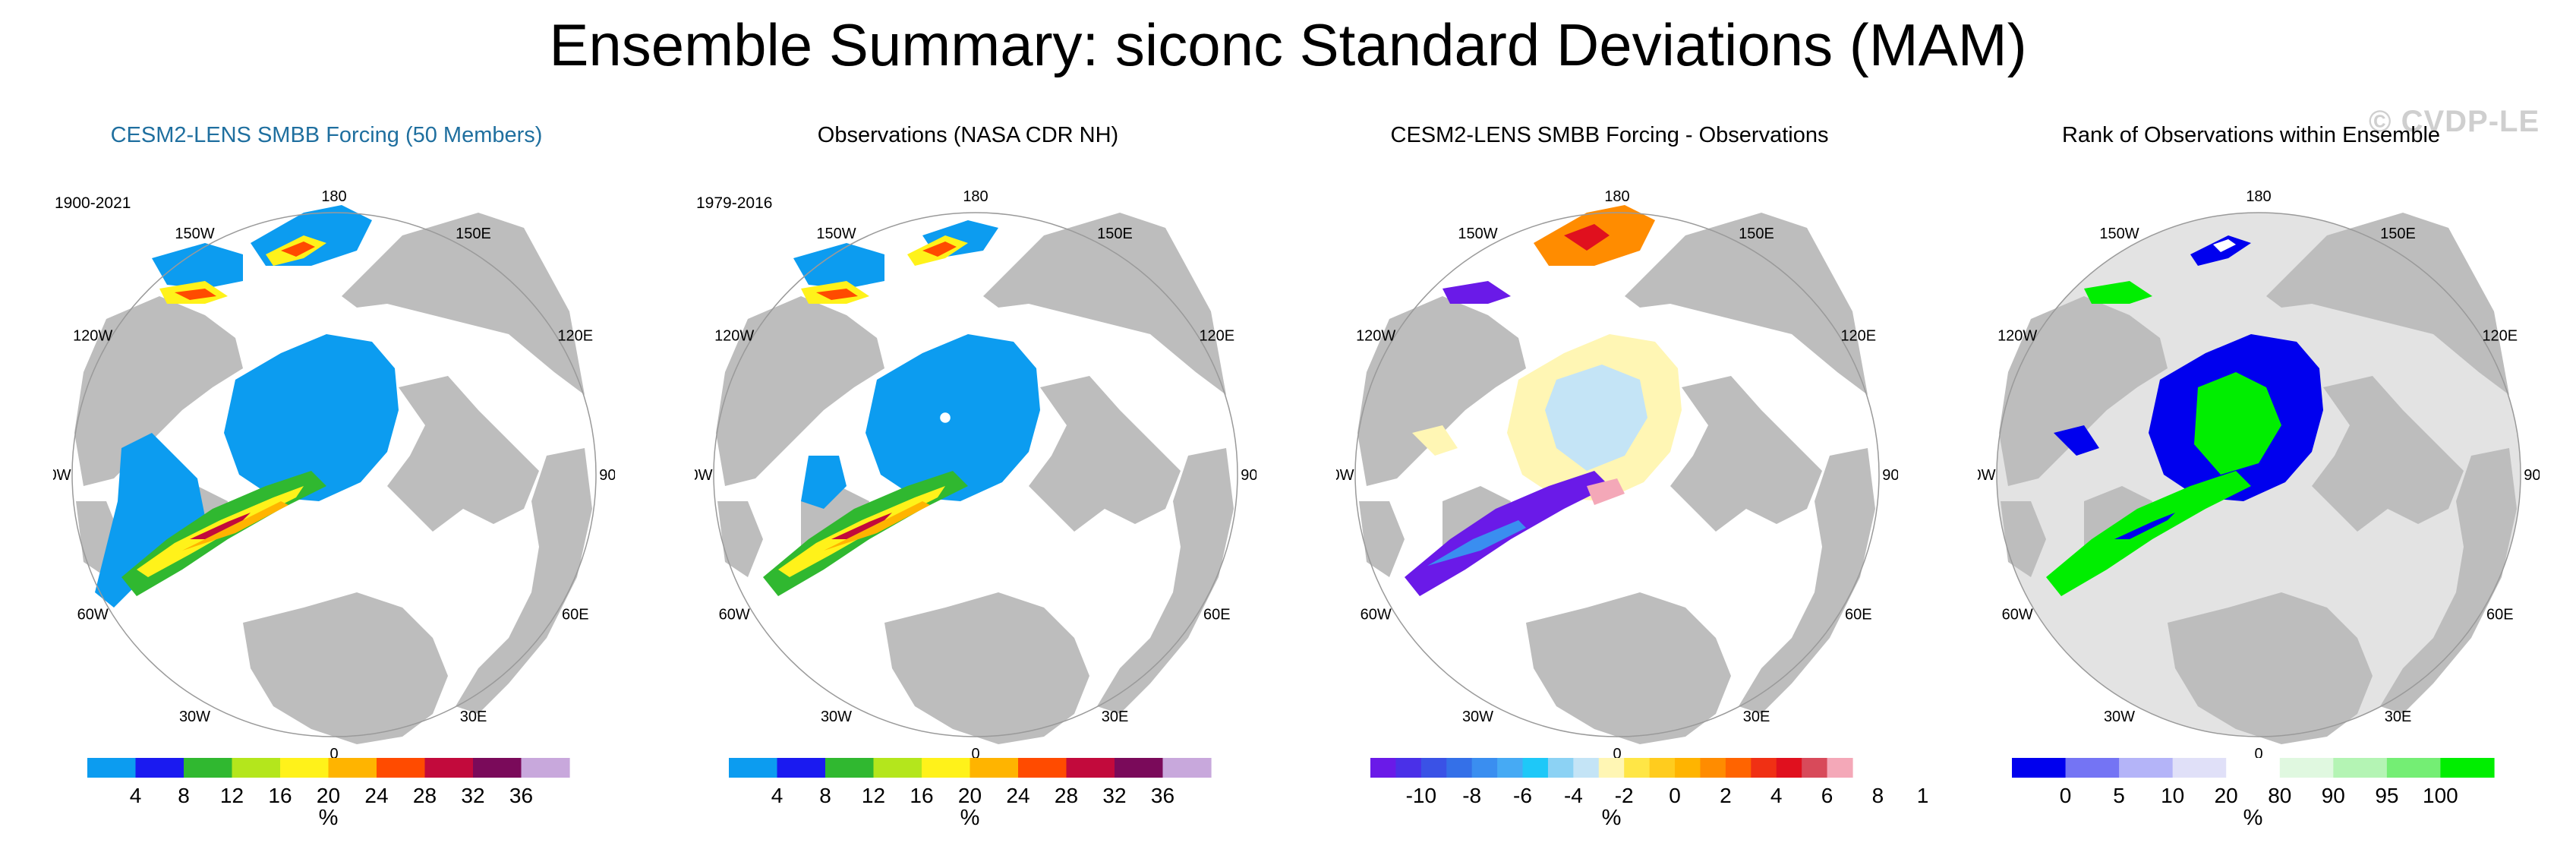 Image resolution: width=2576 pixels, height=846 pixels. I want to click on colorbar-tick-label: 0, so click(1675, 795).